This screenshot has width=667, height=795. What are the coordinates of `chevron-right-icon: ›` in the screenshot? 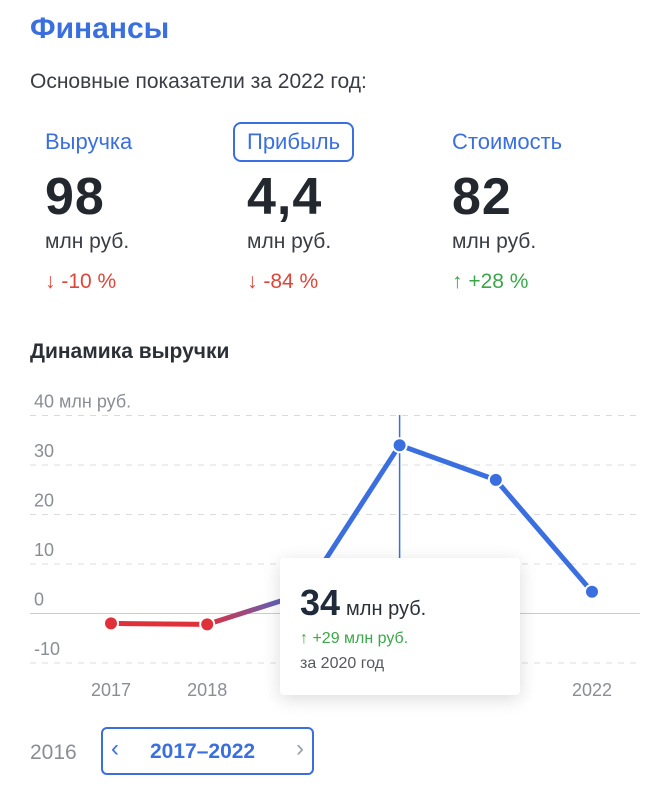 It's located at (300, 748).